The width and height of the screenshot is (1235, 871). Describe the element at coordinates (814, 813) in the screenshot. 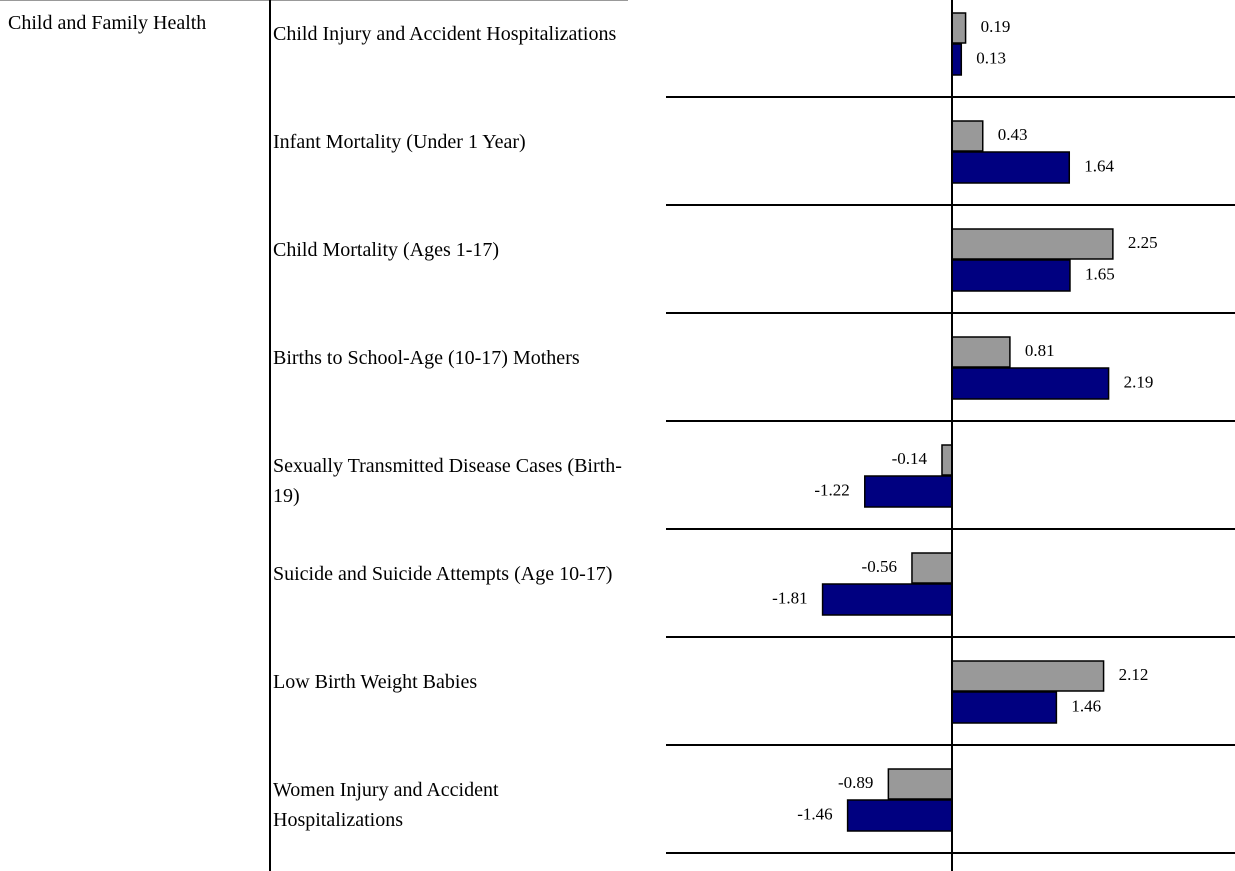

I see `value-label: -1.46` at that location.